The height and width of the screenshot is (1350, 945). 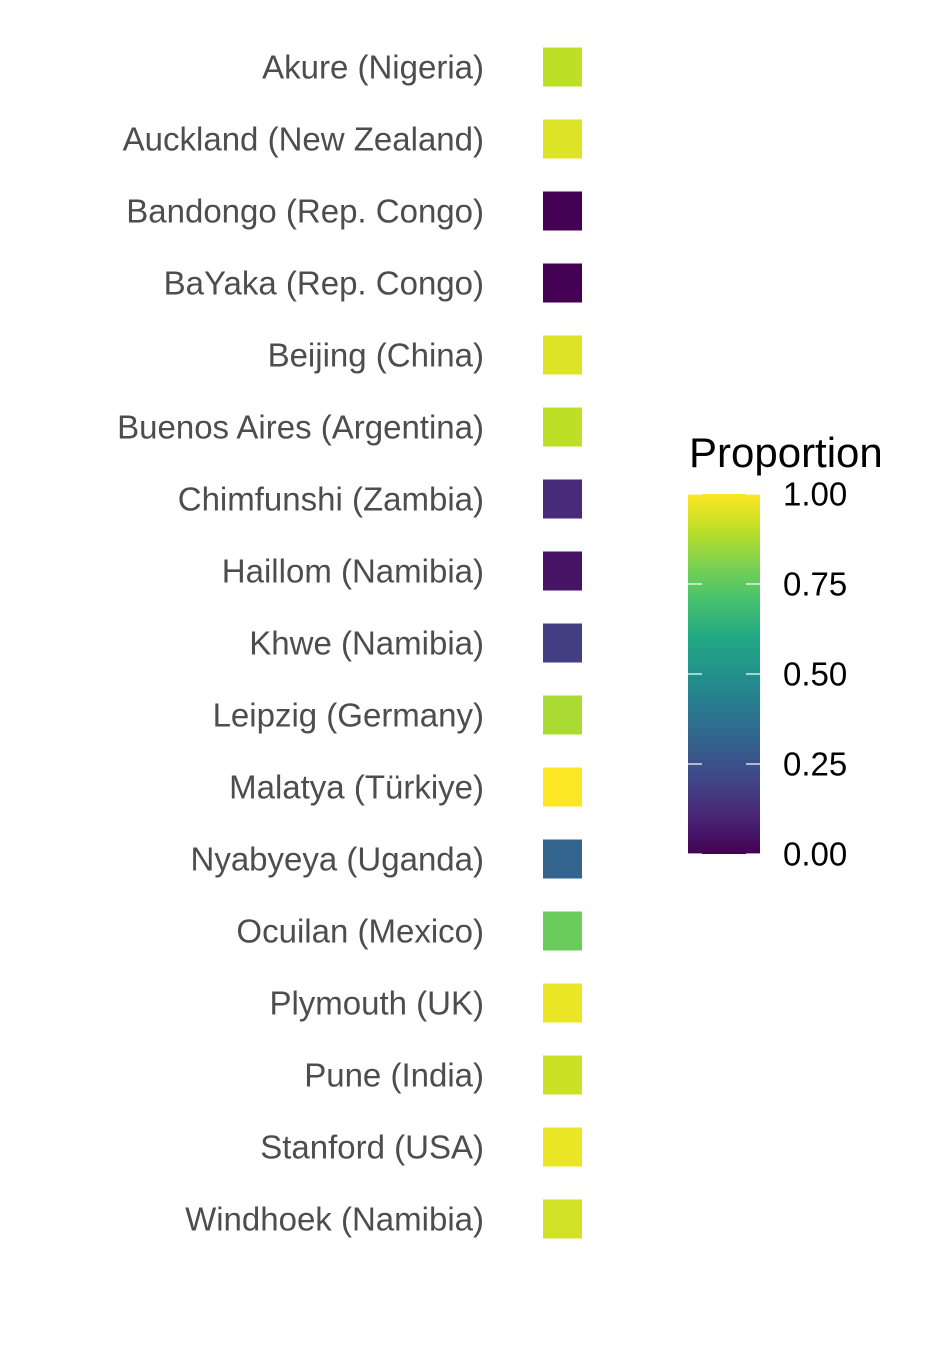 I want to click on row-label: Buenos Aires (Argentina), so click(x=300, y=427).